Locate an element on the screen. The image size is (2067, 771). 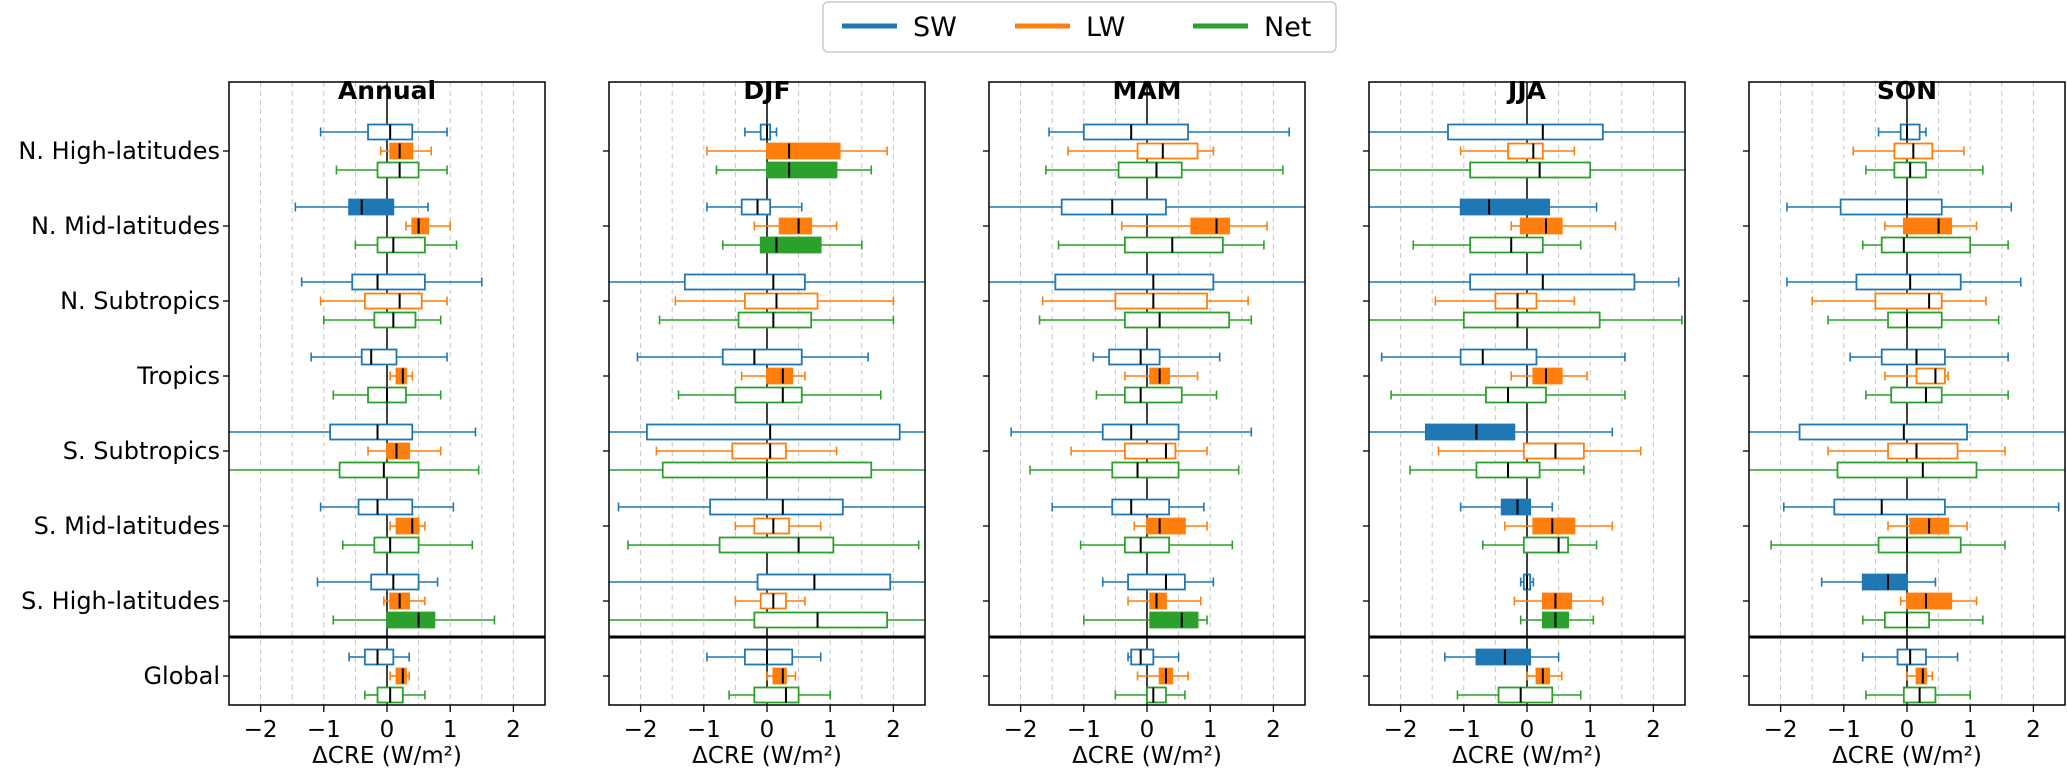
region-label: N. Mid-latitudes is located at coordinates (125, 226).